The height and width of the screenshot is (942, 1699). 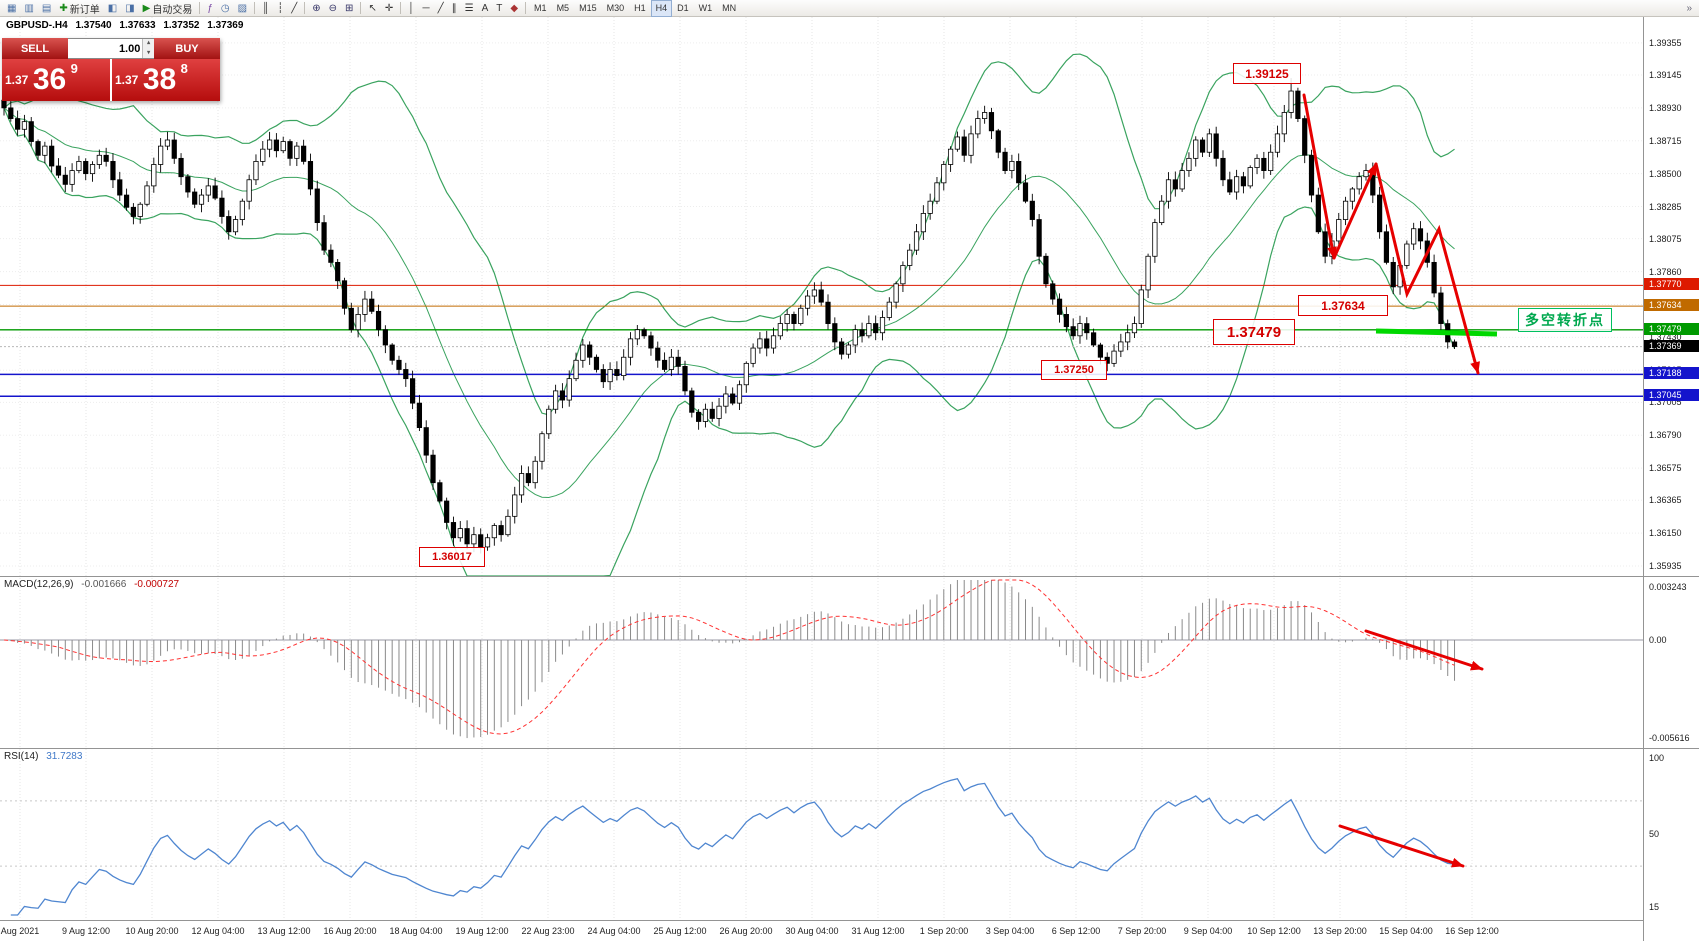 What do you see at coordinates (218, 931) in the screenshot?
I see `time-label: 12 Aug 04:00` at bounding box center [218, 931].